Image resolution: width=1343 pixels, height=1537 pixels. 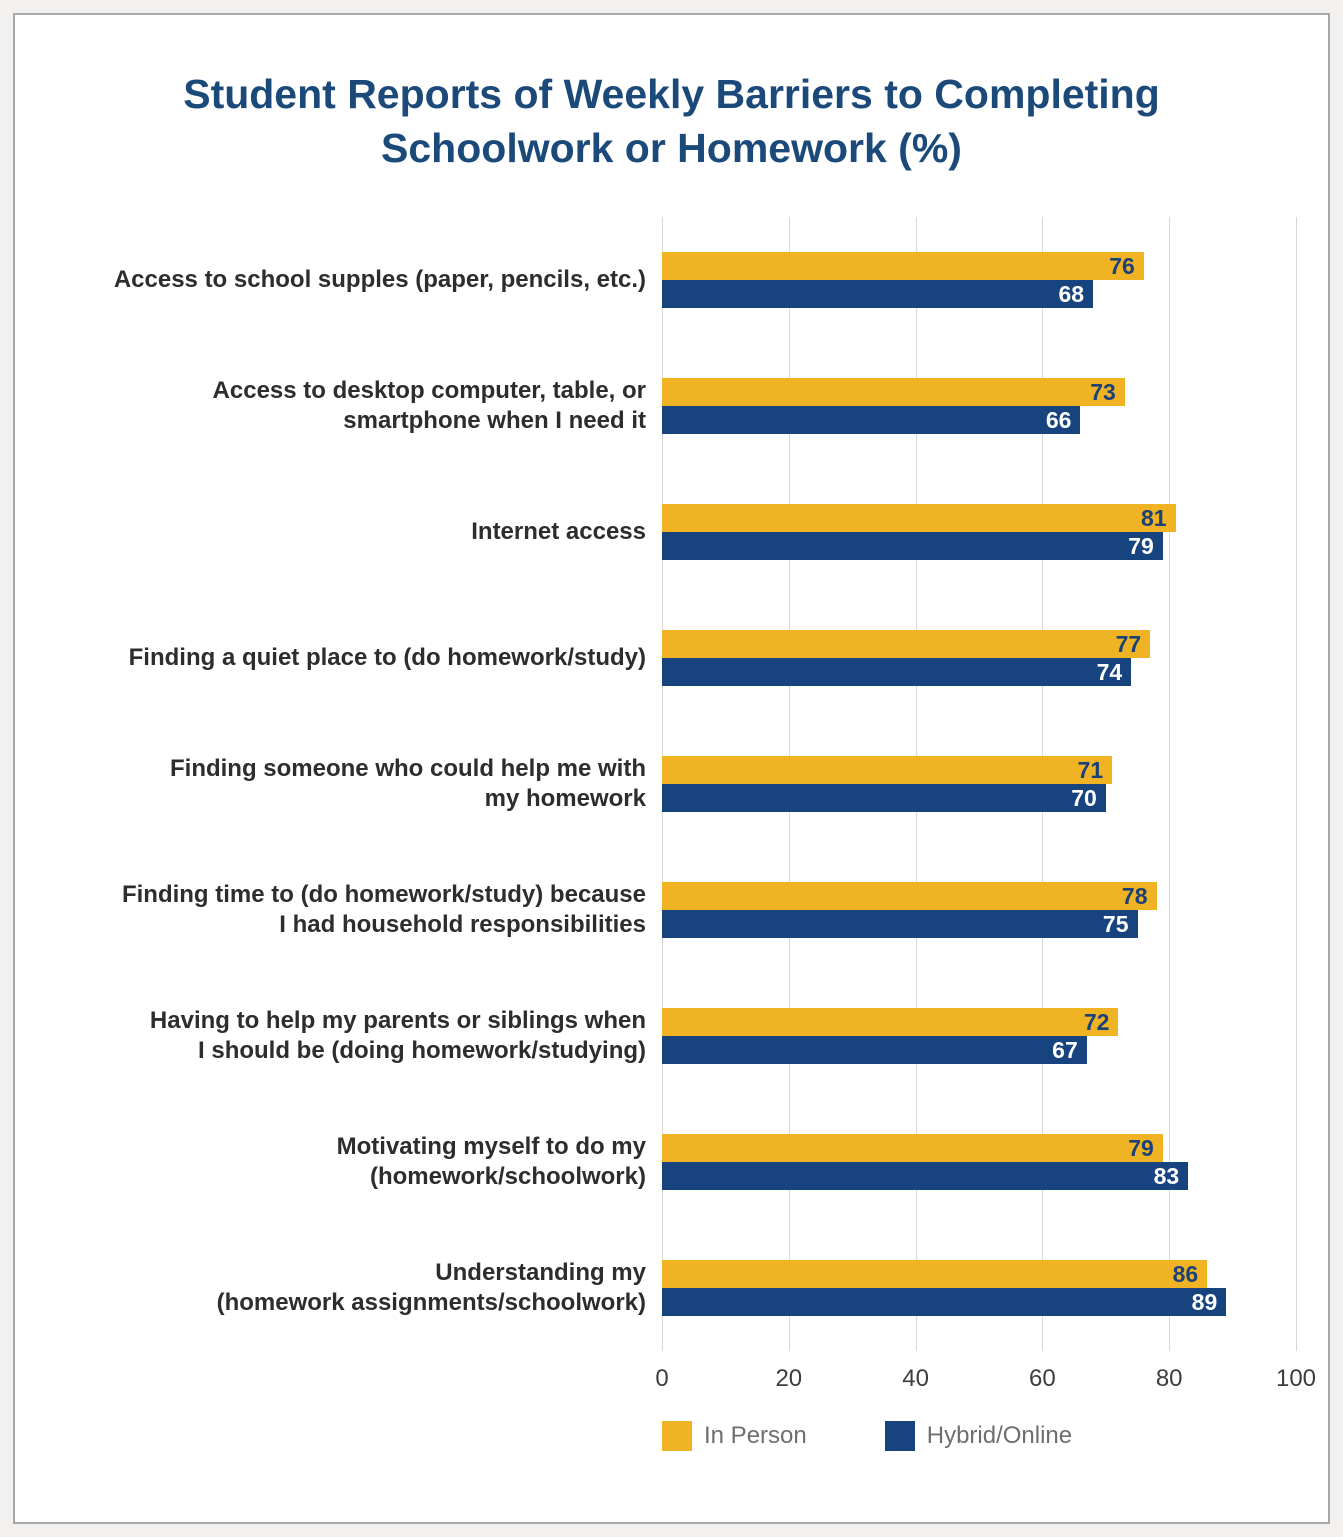 What do you see at coordinates (906, 644) in the screenshot?
I see `bar-in-person: 77` at bounding box center [906, 644].